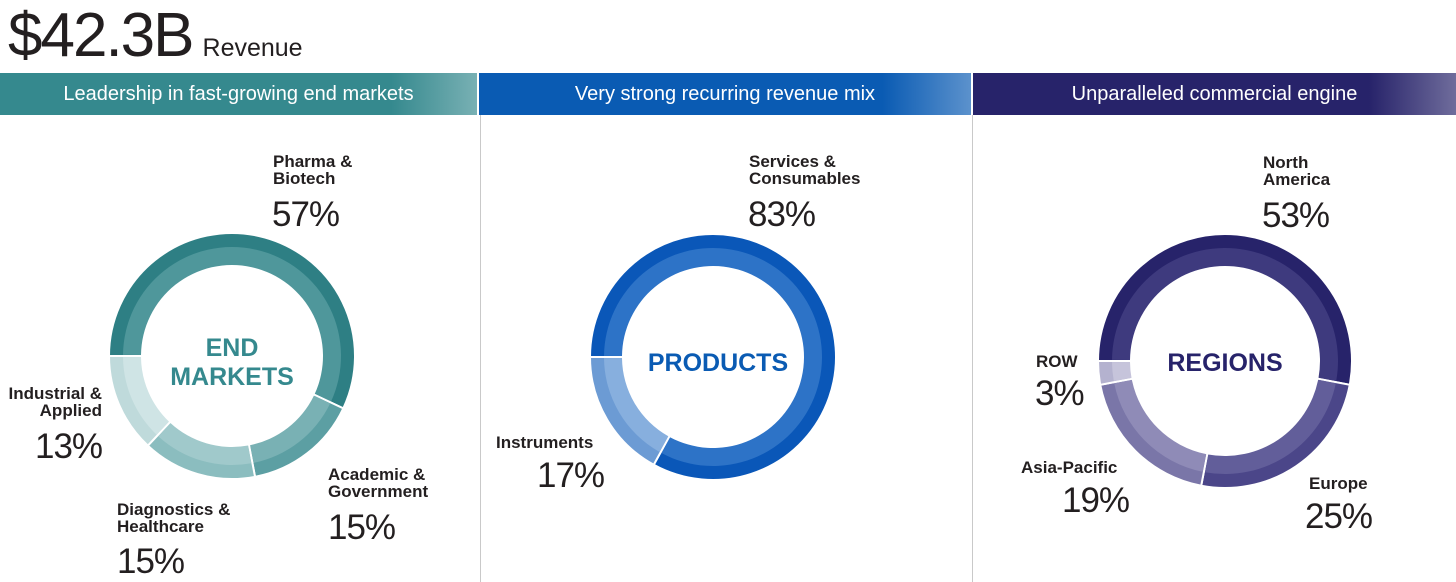  Describe the element at coordinates (69, 446) in the screenshot. I see `slice-pct-industrial: 13%` at that location.